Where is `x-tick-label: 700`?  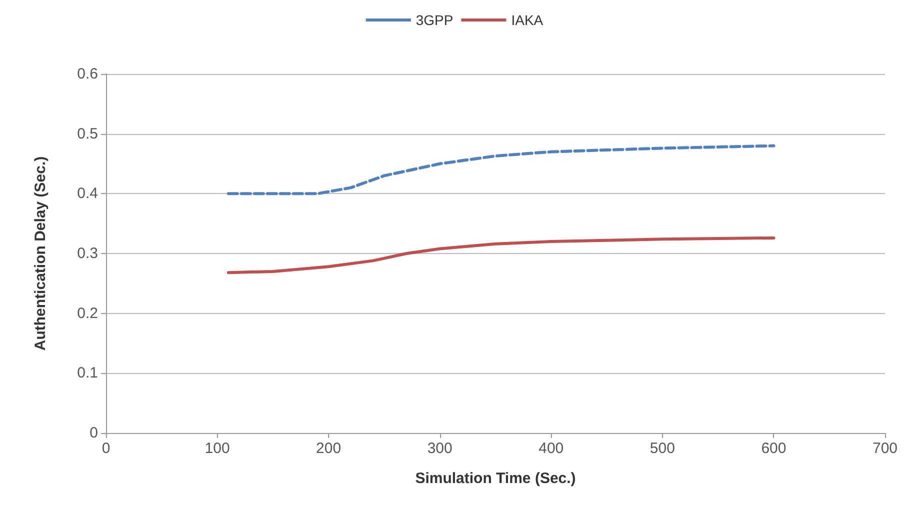
x-tick-label: 700 is located at coordinates (885, 448).